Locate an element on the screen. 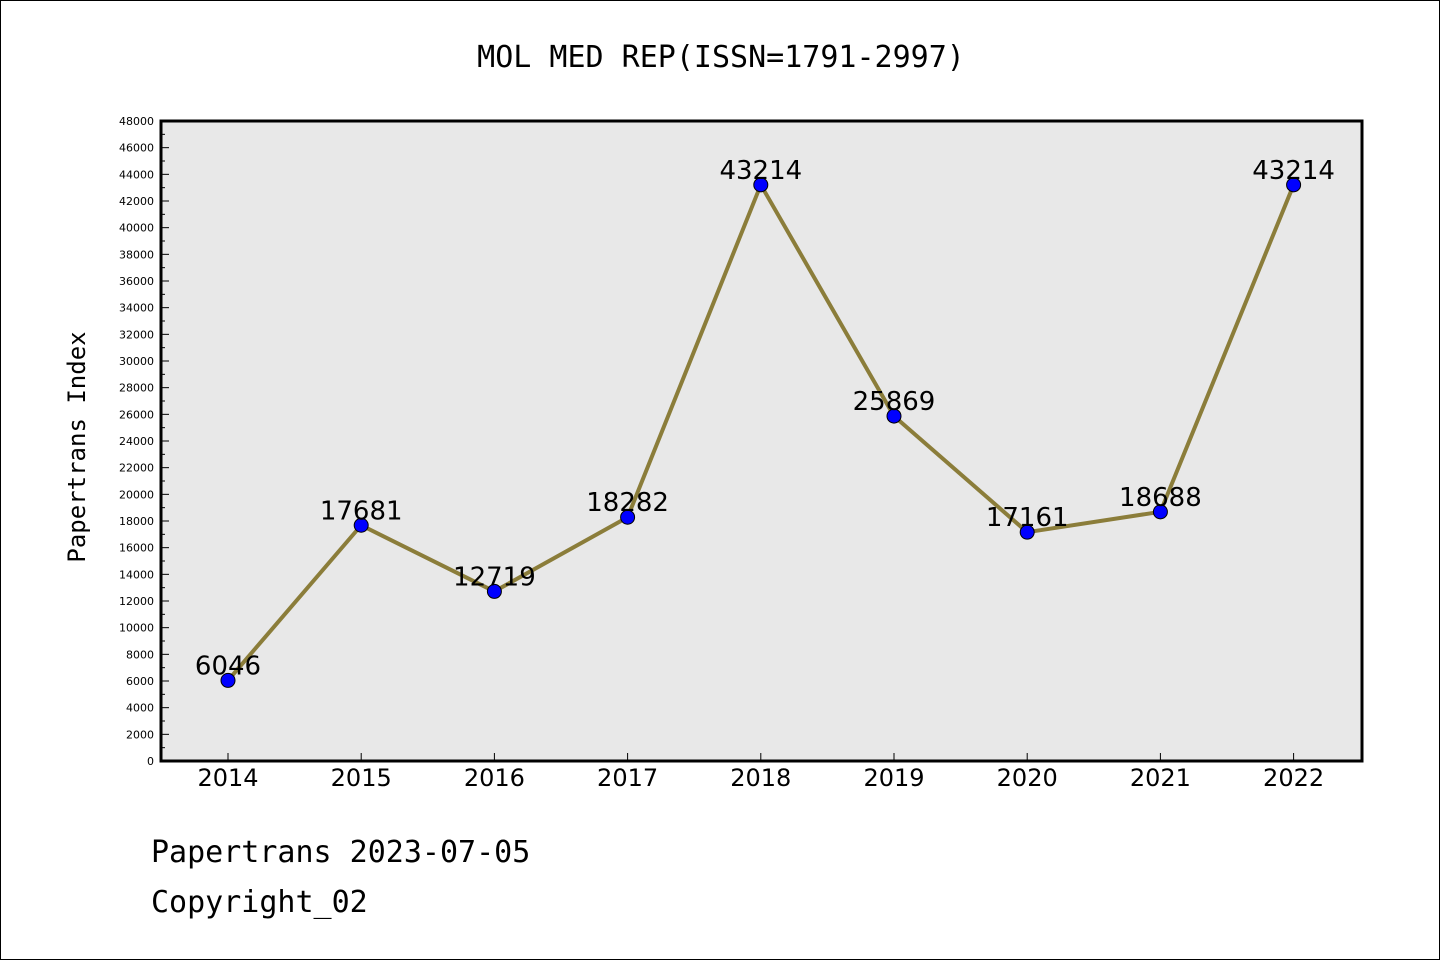 The height and width of the screenshot is (961, 1440). y-tick-label: 22000 is located at coordinates (136, 468).